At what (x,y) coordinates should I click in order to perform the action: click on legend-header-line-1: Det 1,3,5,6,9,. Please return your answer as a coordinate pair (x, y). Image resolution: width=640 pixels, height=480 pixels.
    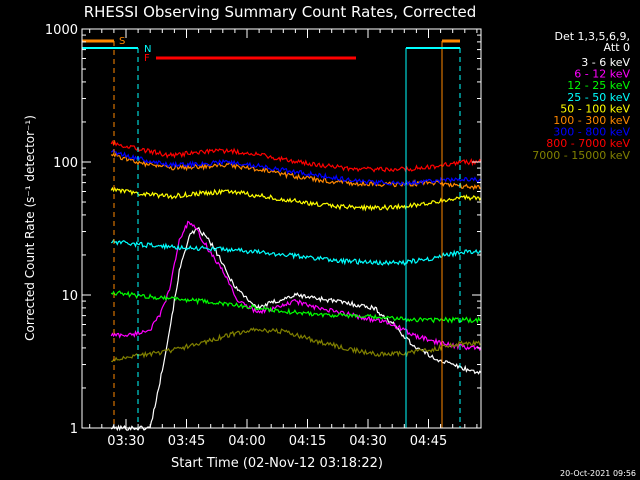
    Looking at the image, I should click on (592, 36).